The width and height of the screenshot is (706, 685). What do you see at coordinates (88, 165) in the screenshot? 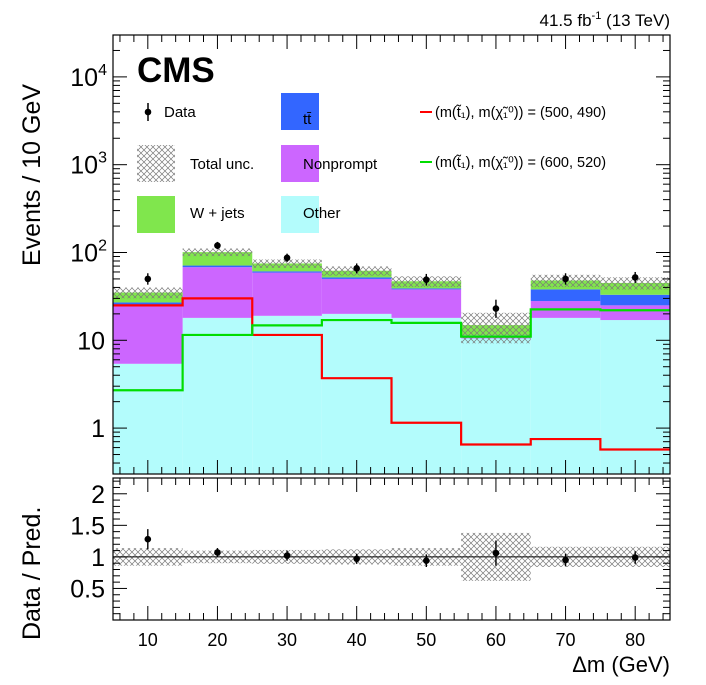
I see `y-tick-label-top-4: 10³` at bounding box center [88, 165].